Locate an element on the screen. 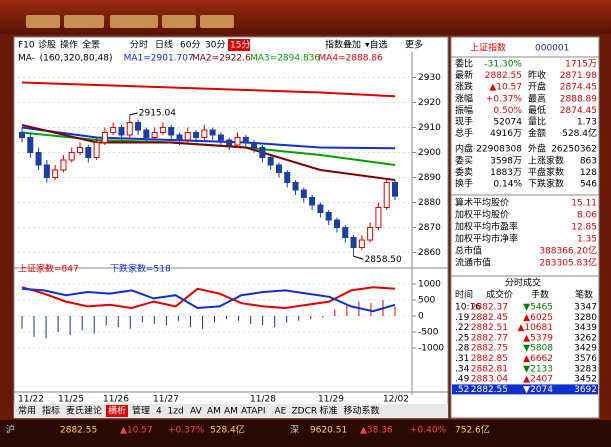 This screenshot has height=447, width=611. tab: 4 is located at coordinates (159, 412).